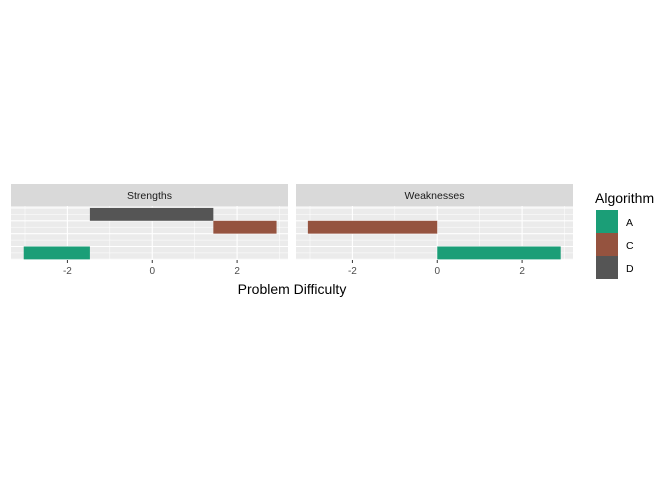 The width and height of the screenshot is (672, 480). What do you see at coordinates (607, 221) in the screenshot?
I see `legend-key-A` at bounding box center [607, 221].